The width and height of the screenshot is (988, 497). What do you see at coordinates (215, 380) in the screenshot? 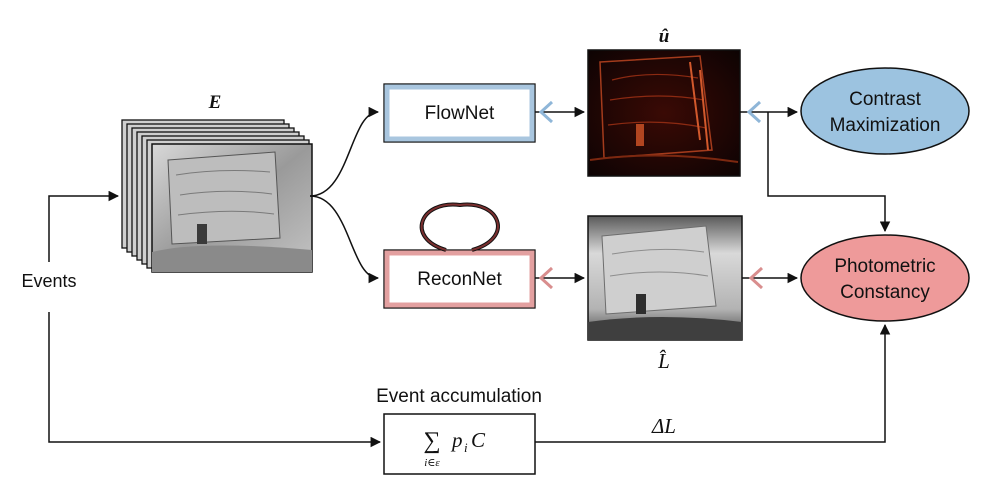
I see `events-to-accum-line` at bounding box center [215, 380].